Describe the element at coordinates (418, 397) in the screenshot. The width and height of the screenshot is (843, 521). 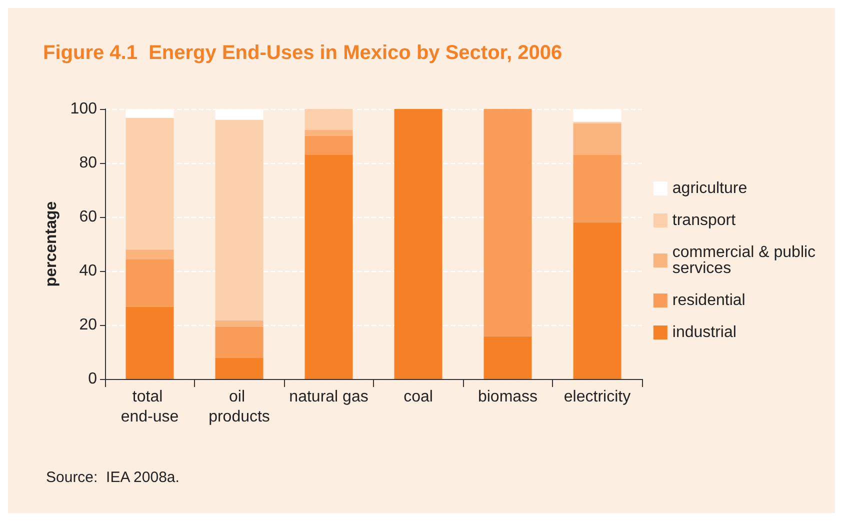
I see `x-tick-label: coal` at that location.